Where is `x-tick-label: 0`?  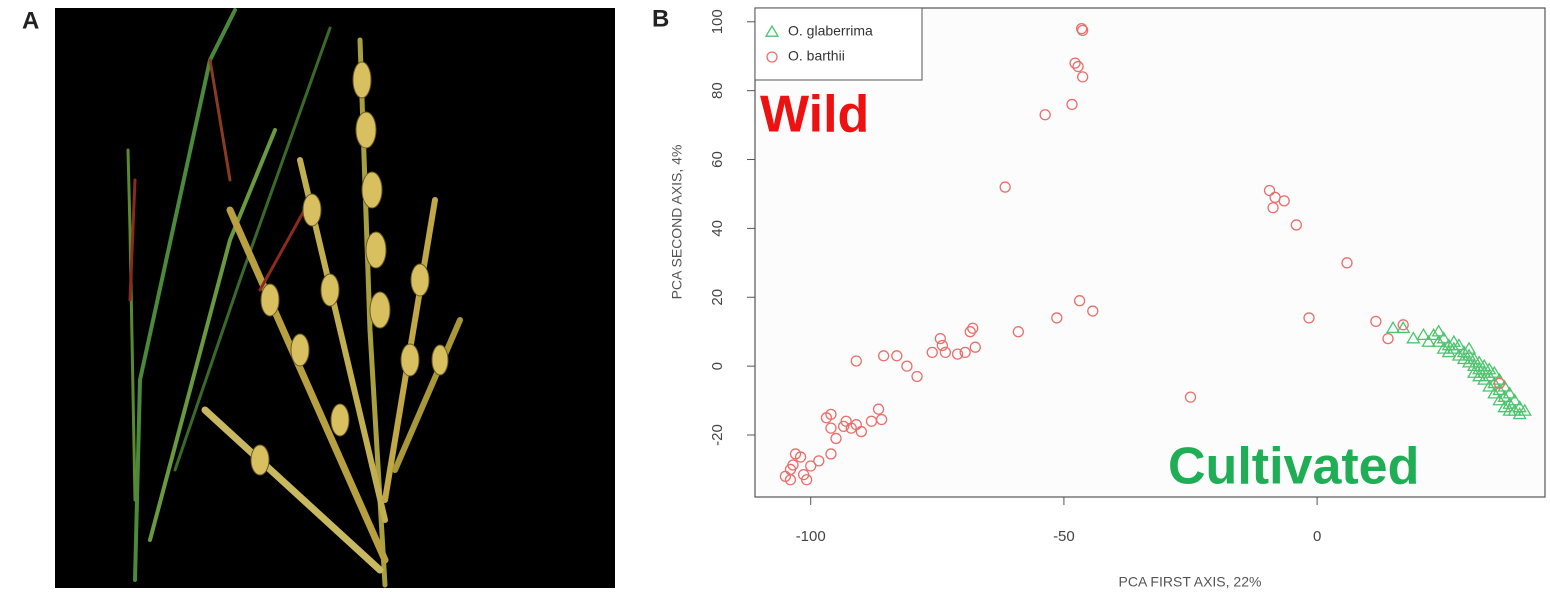 x-tick-label: 0 is located at coordinates (1317, 536).